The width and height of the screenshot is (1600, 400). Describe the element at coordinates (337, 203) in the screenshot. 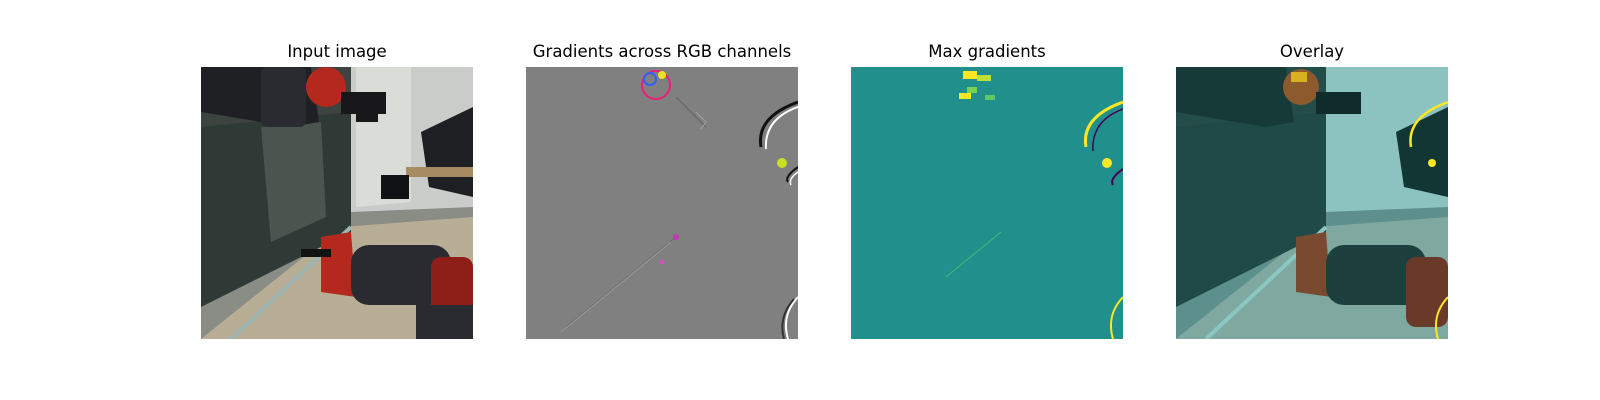

I see `input-image` at that location.